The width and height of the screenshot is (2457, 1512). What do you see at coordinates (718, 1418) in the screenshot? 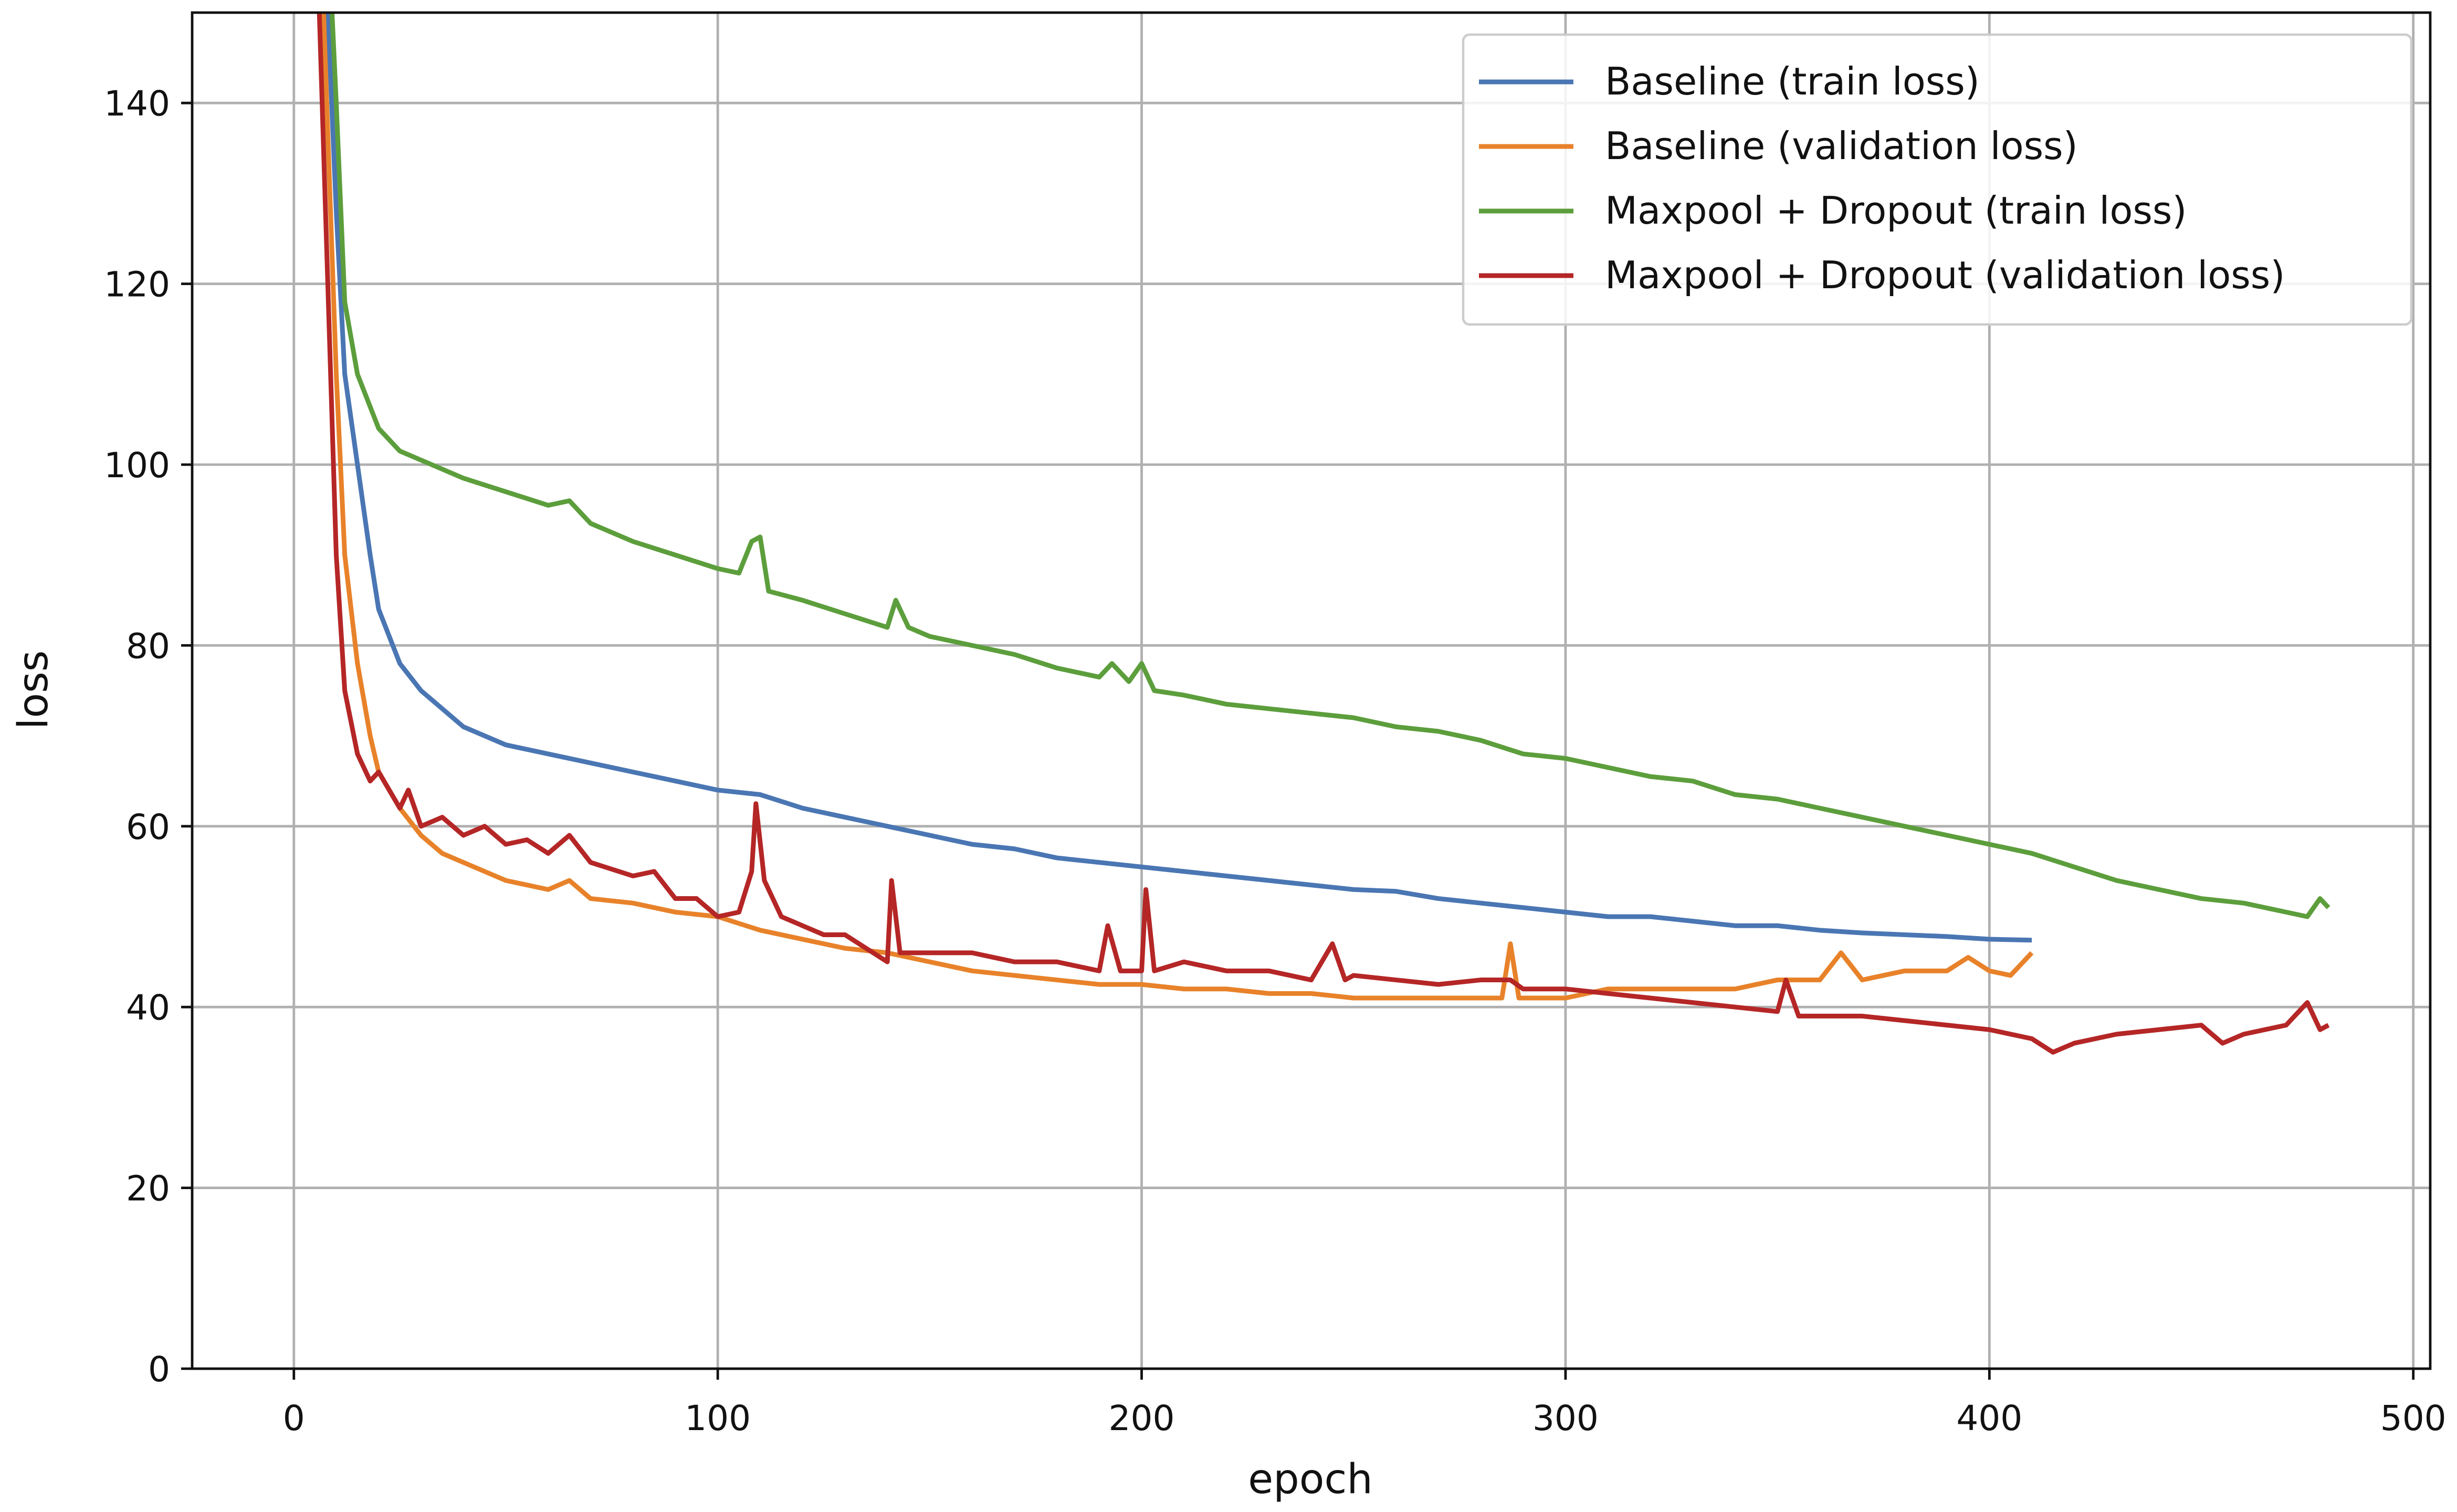
I see `x-tick-label: 100` at bounding box center [718, 1418].